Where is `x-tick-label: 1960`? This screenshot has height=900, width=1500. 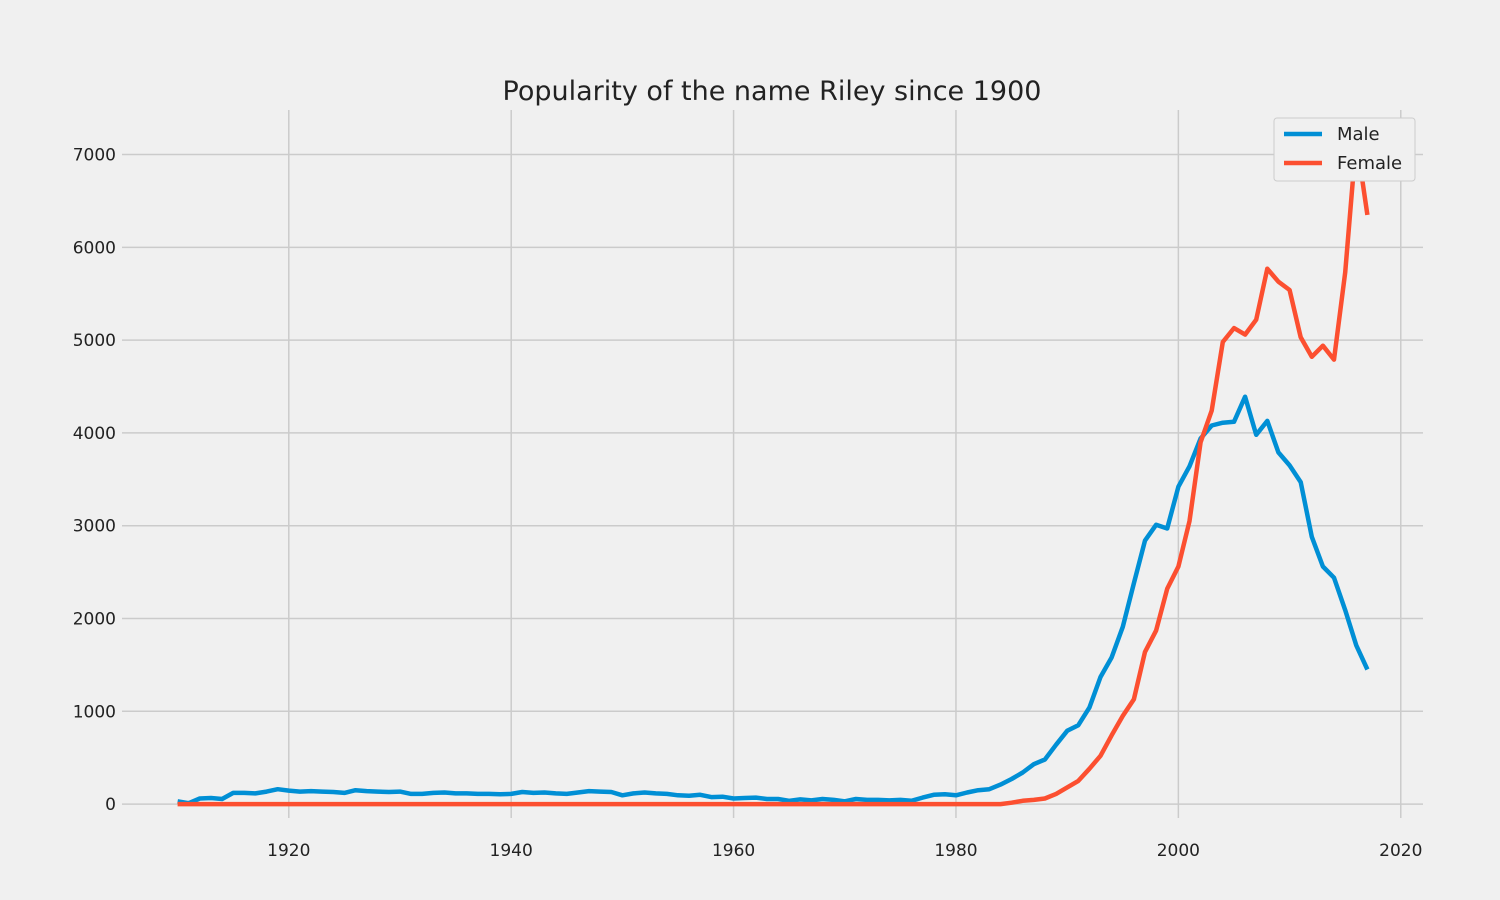
x-tick-label: 1960 is located at coordinates (733, 851).